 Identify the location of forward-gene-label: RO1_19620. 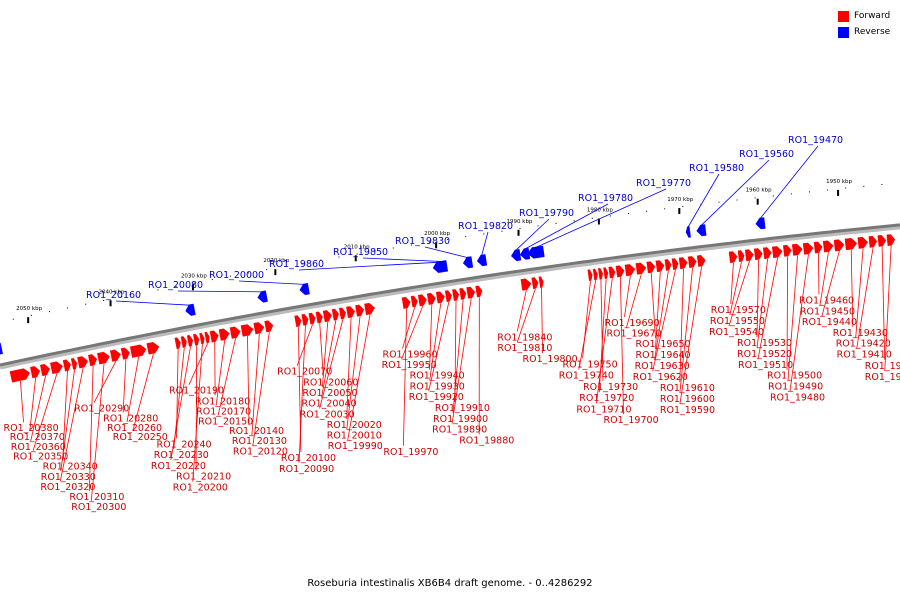
(660, 377).